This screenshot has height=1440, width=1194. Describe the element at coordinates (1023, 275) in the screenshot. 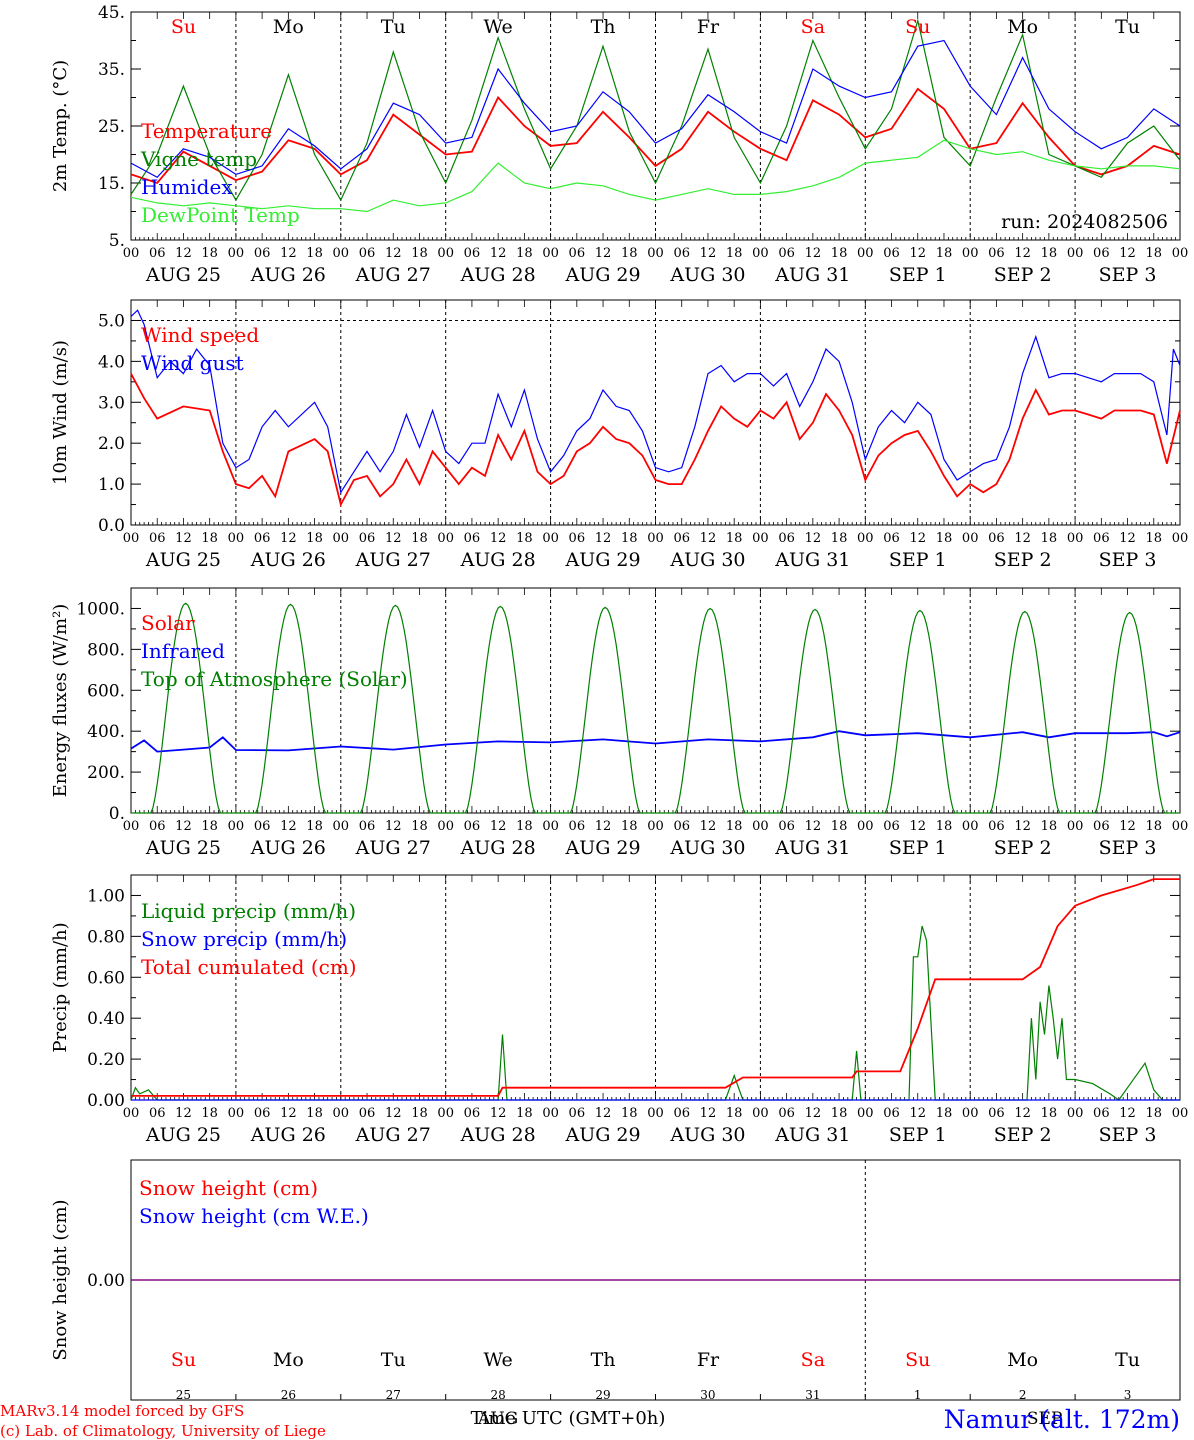

I see `date-label: SEP 2` at that location.